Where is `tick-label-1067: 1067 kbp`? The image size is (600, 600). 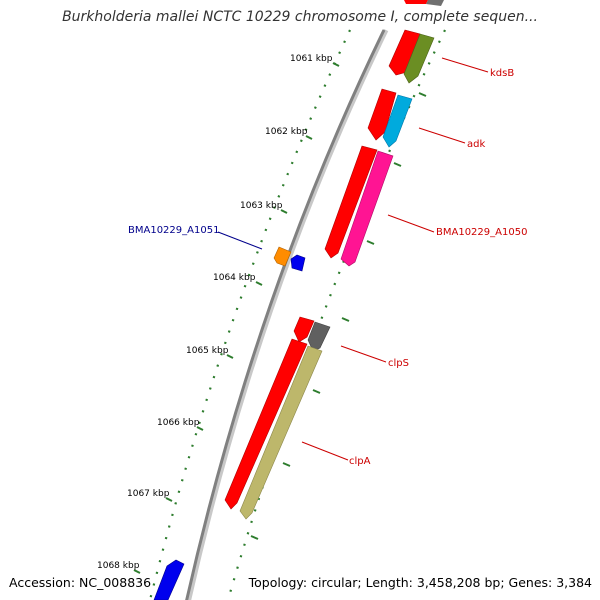 tick-label-1067: 1067 kbp is located at coordinates (148, 494).